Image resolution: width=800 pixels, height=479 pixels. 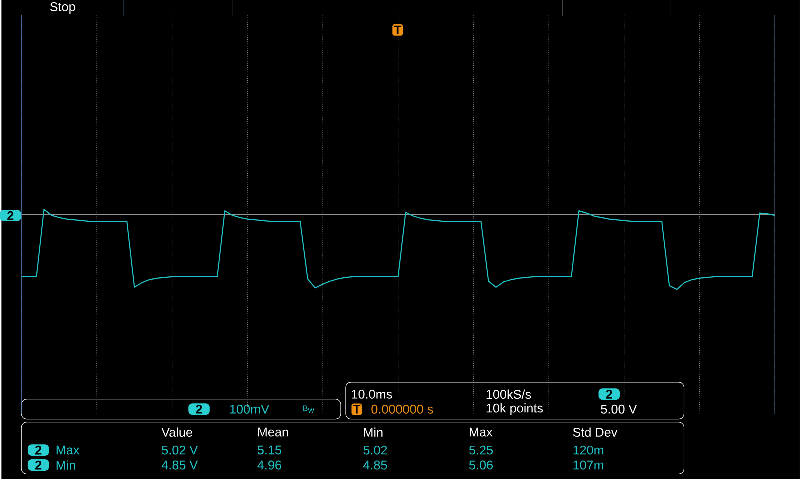 What do you see at coordinates (509, 394) in the screenshot?
I see `text: 100kS/s` at bounding box center [509, 394].